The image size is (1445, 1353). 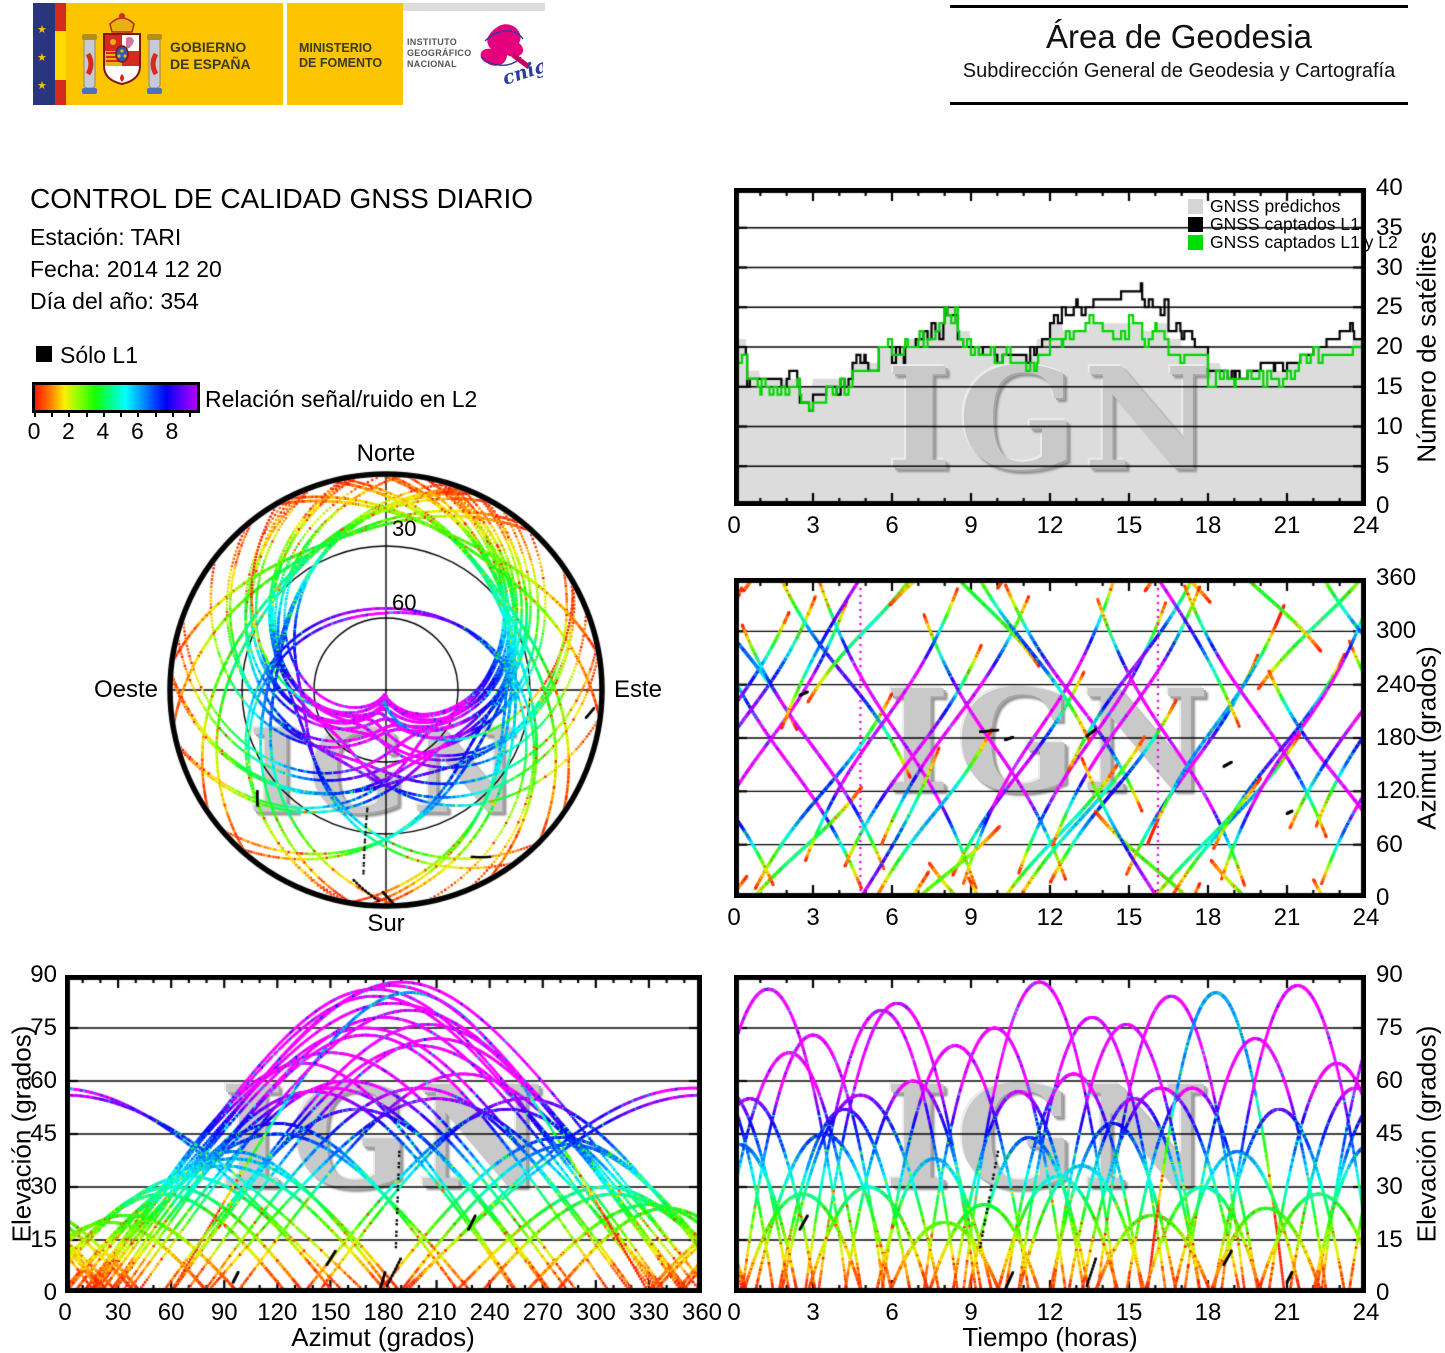 I want to click on skyplot-south-label: Sur, so click(x=386, y=923).